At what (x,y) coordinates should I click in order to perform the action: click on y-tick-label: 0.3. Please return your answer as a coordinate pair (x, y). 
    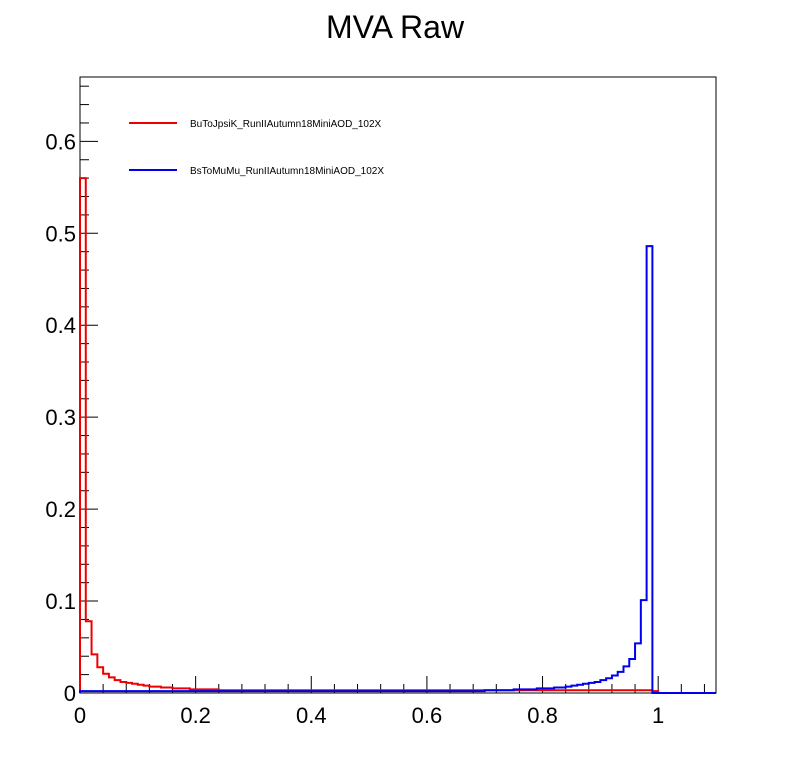
    Looking at the image, I should click on (60, 417).